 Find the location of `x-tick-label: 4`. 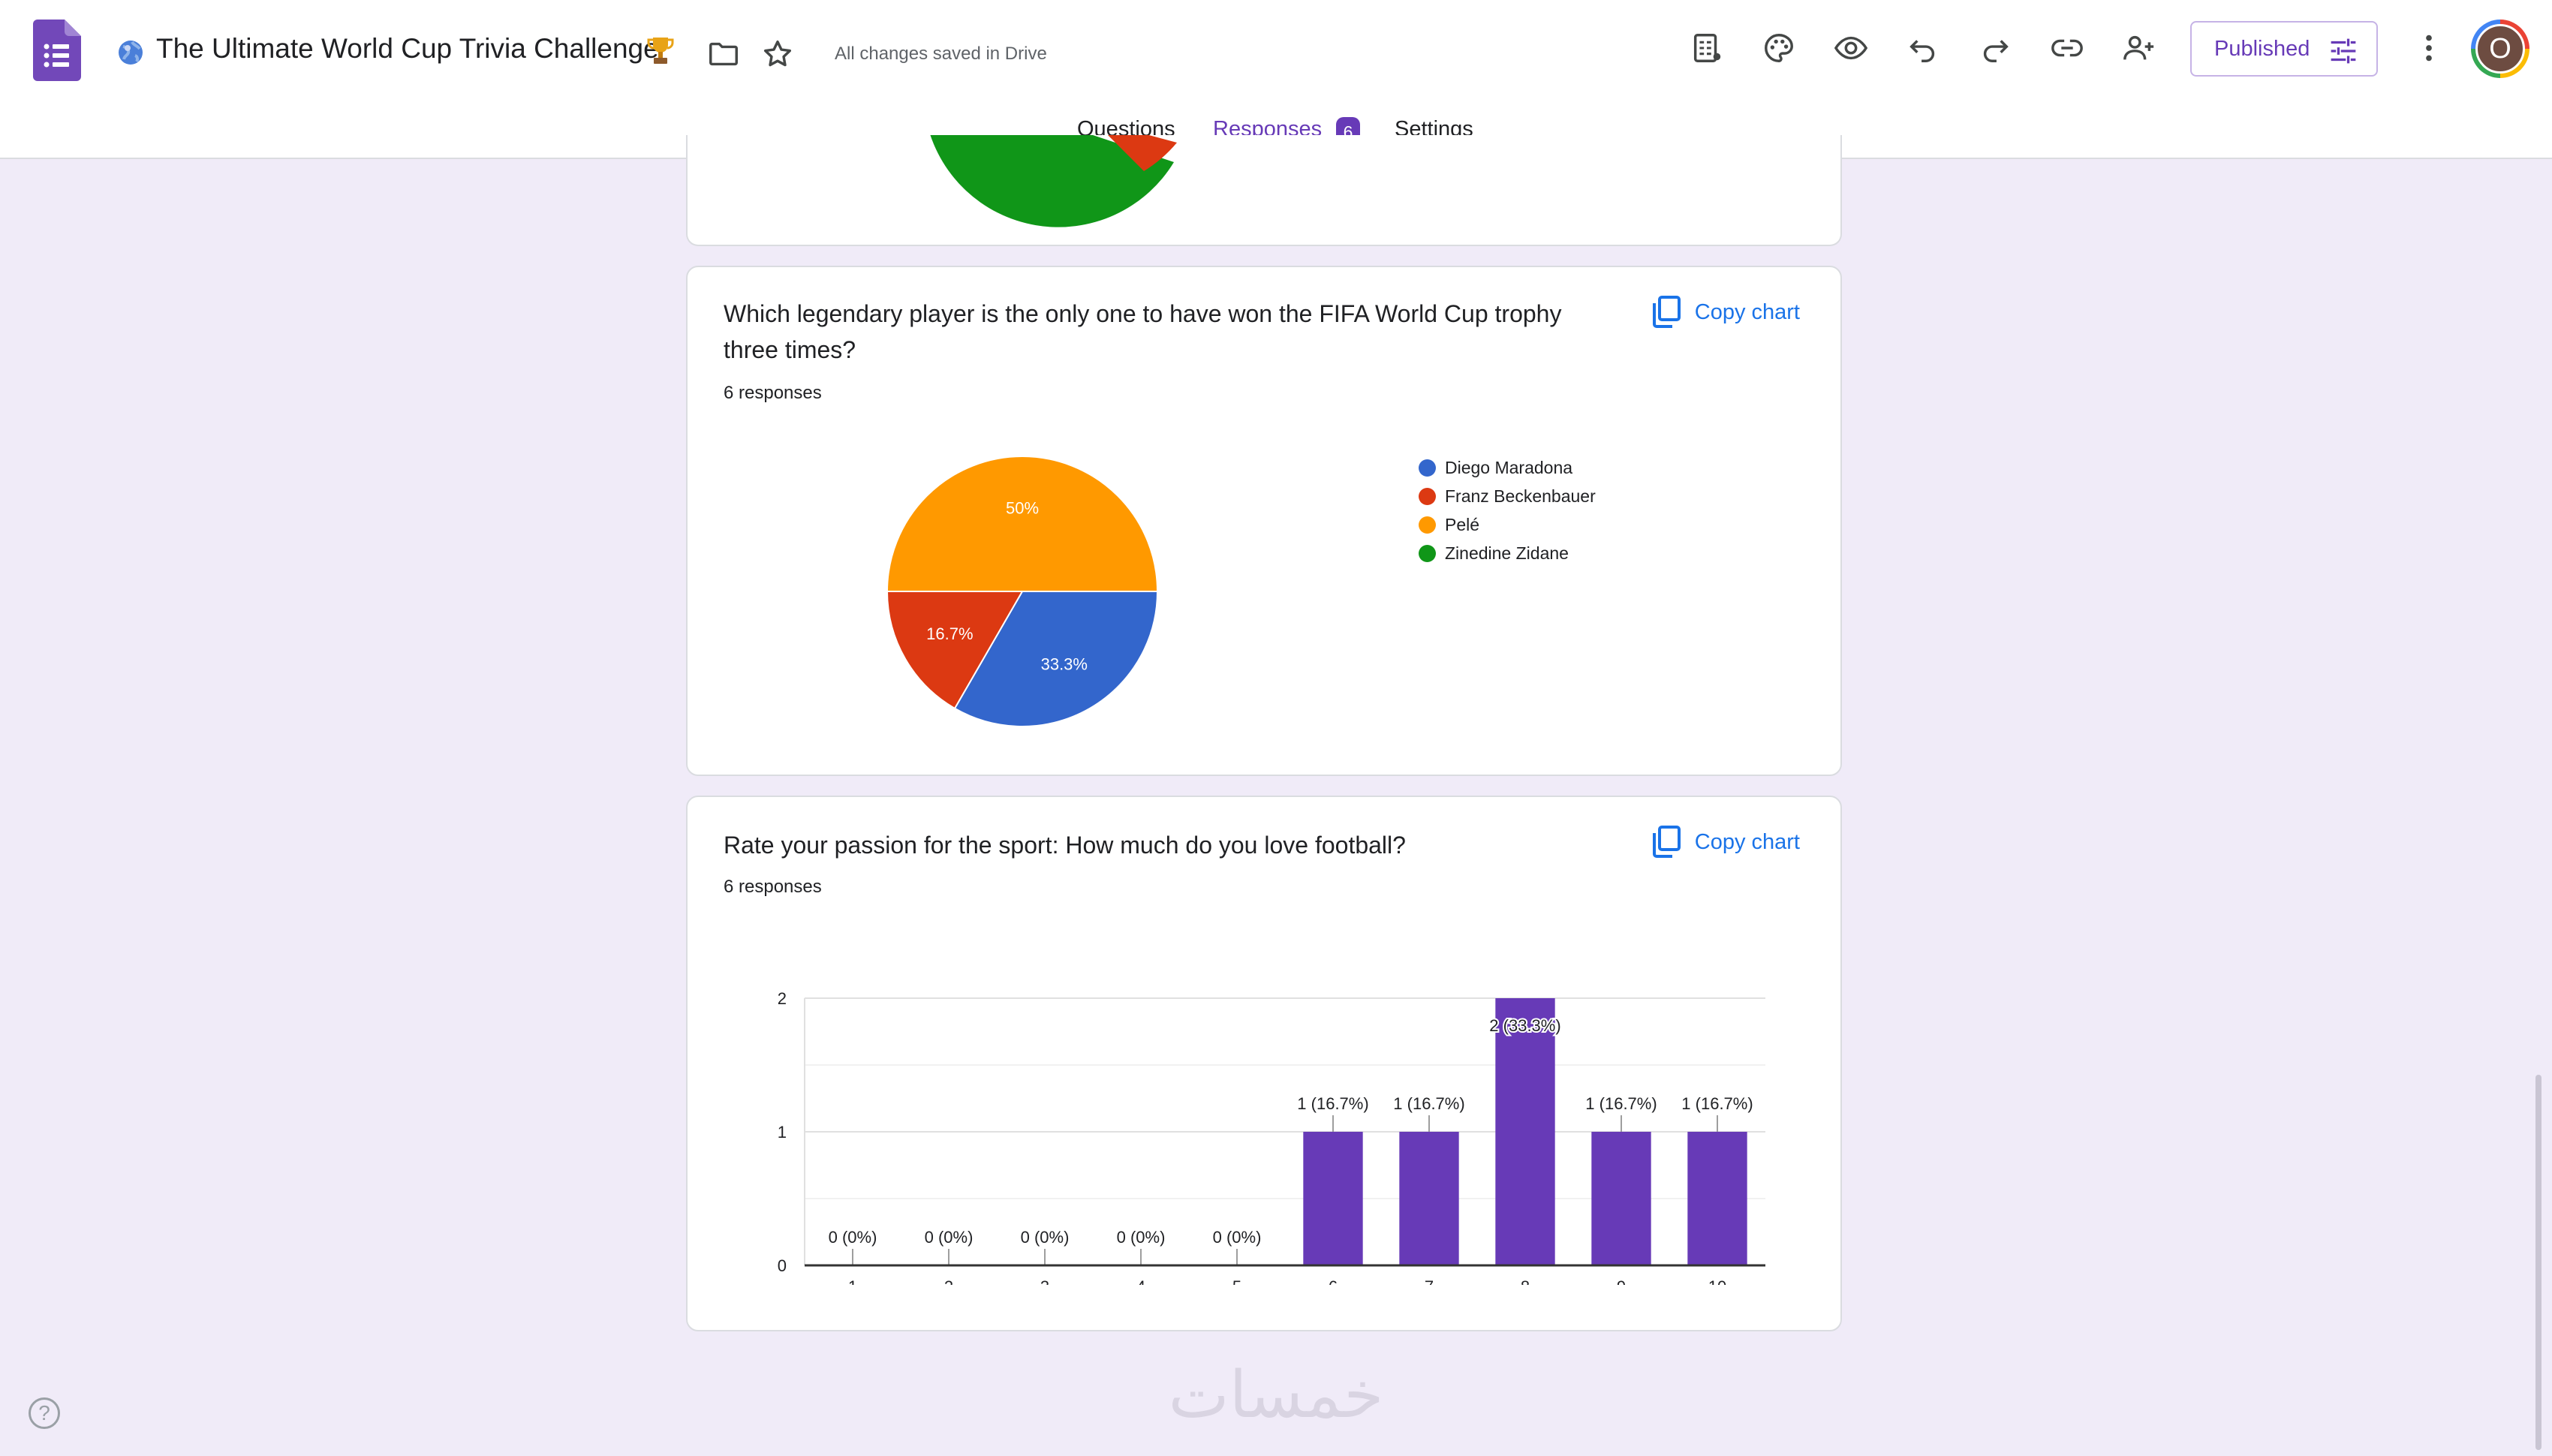

x-tick-label: 4 is located at coordinates (1140, 1281).